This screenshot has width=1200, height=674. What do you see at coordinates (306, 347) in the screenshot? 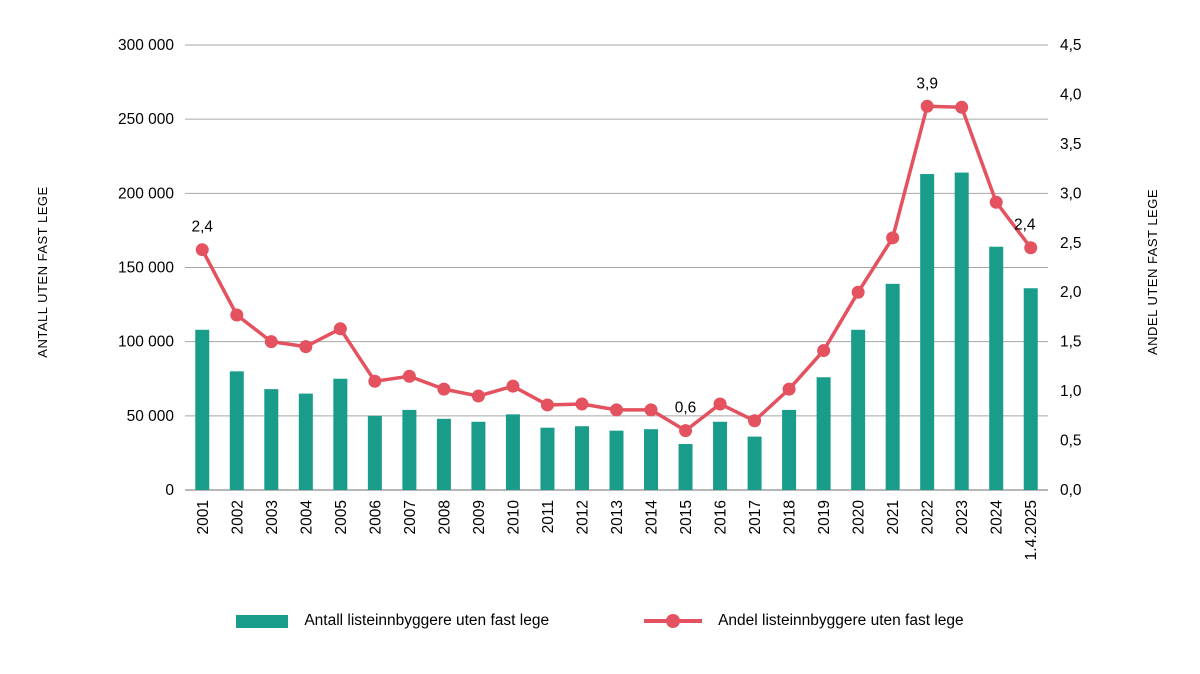
I see `line-point-2004` at bounding box center [306, 347].